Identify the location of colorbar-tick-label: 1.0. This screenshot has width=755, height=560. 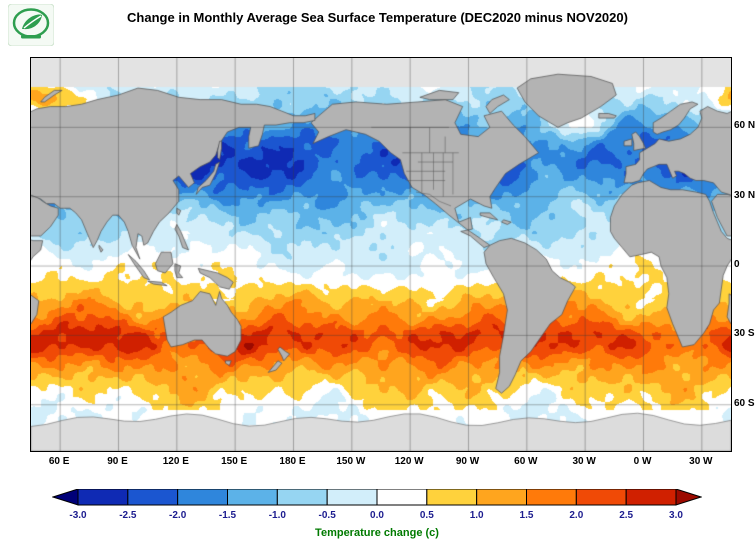
(476, 515).